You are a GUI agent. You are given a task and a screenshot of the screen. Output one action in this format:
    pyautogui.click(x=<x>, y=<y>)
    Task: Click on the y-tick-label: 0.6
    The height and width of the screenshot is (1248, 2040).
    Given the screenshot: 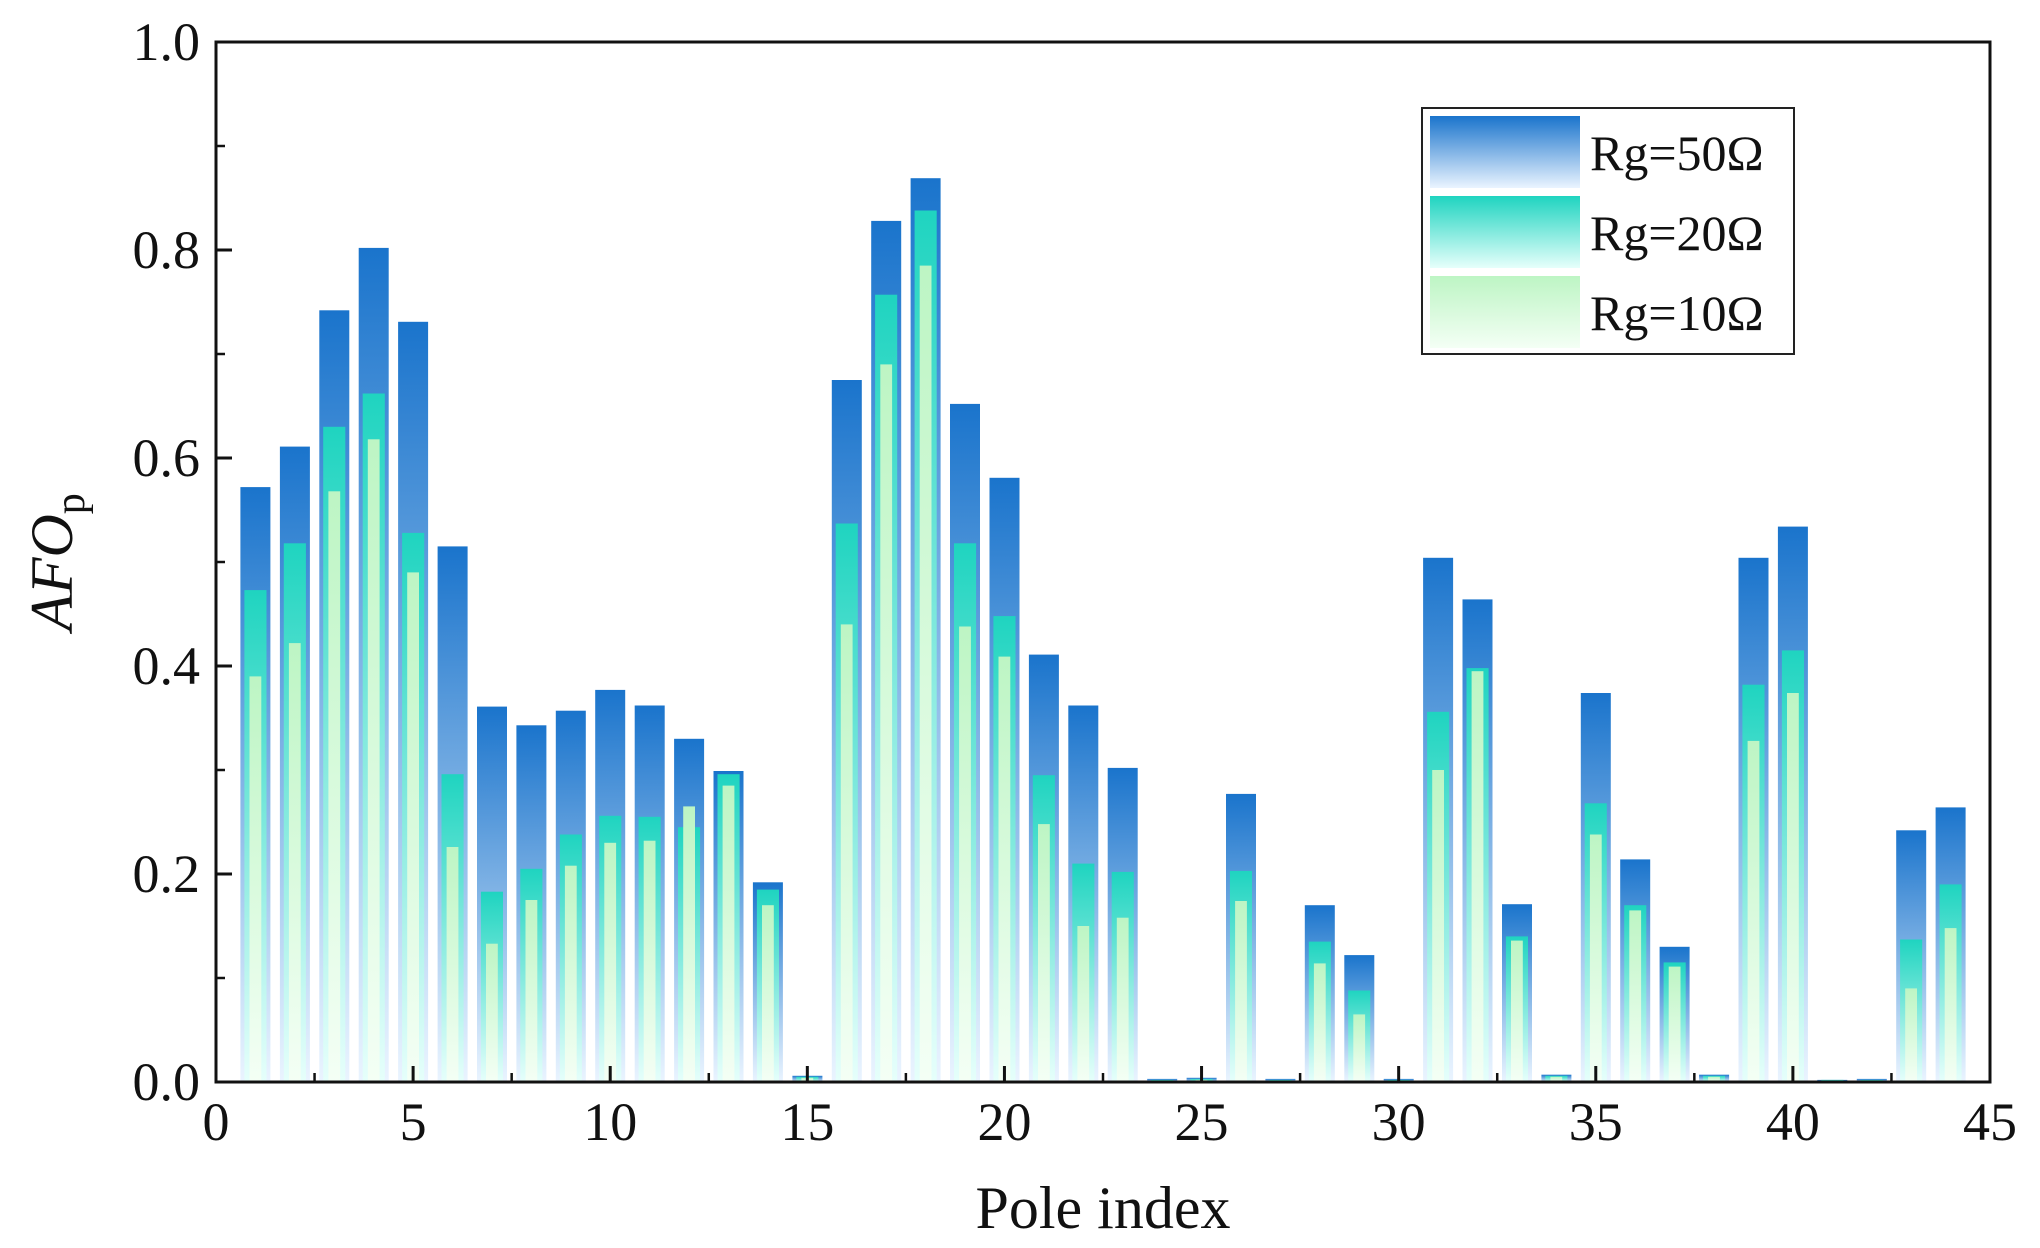 What is the action you would take?
    pyautogui.click(x=167, y=458)
    